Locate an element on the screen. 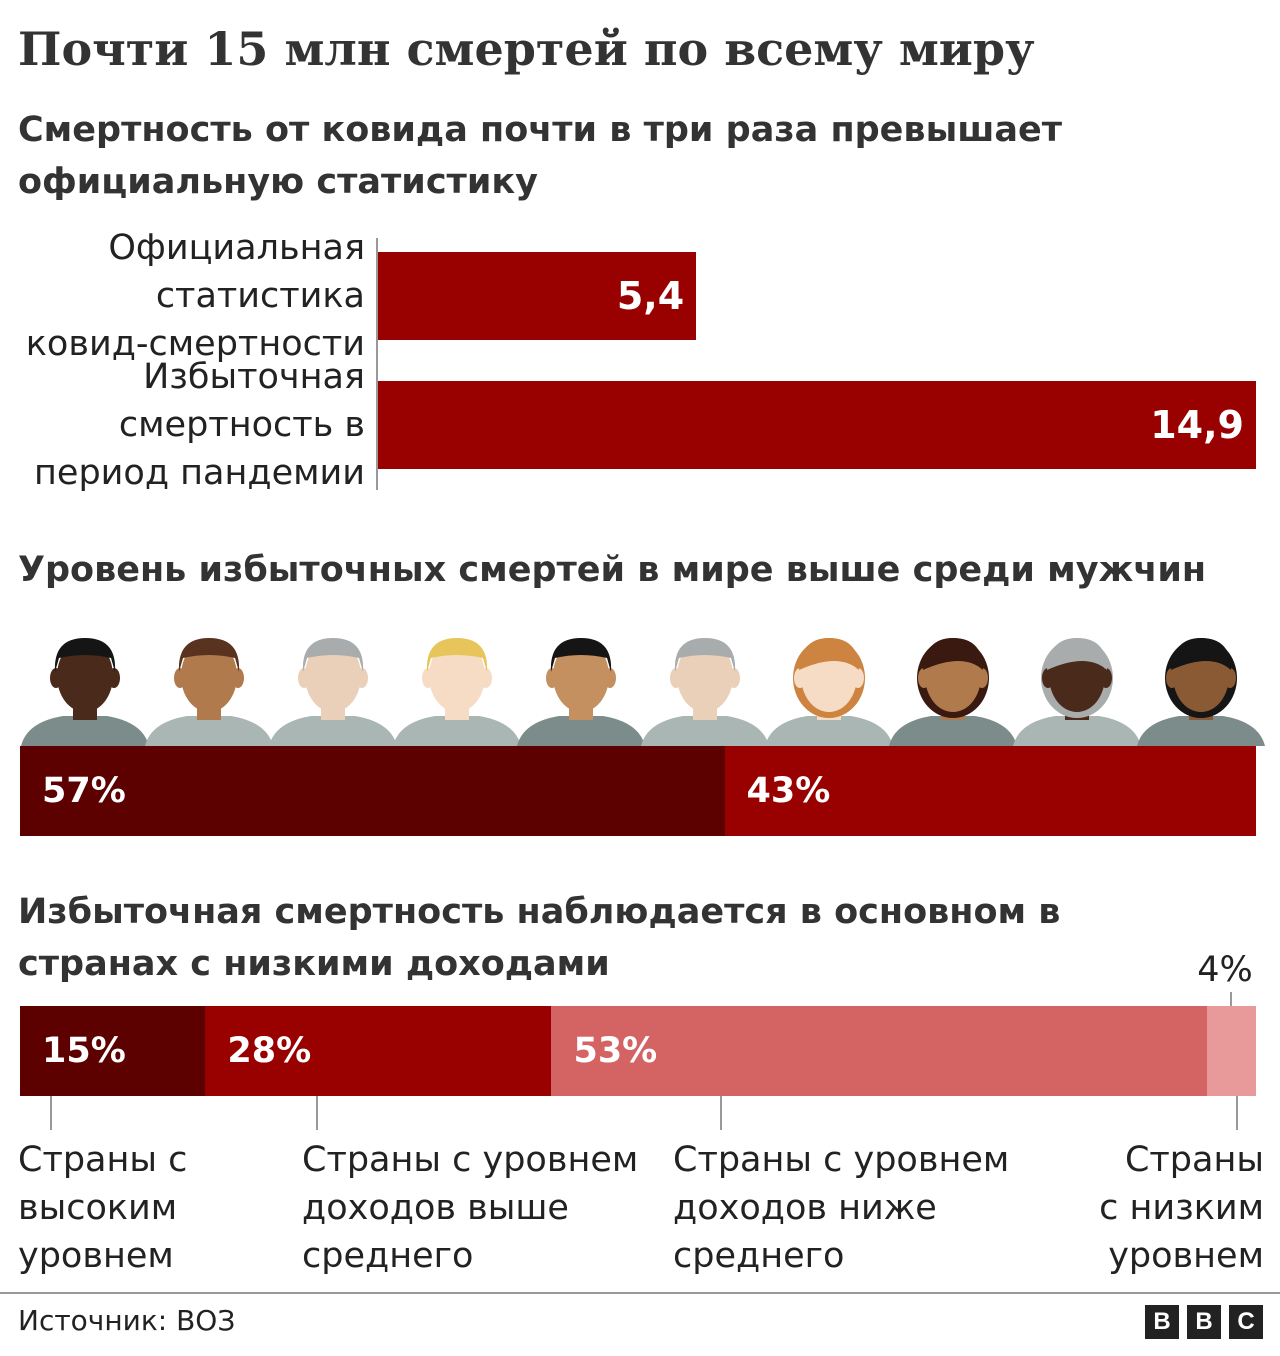 This screenshot has width=1280, height=1356. income-category-label: Страны с высоким уровнем is located at coordinates (103, 1208).